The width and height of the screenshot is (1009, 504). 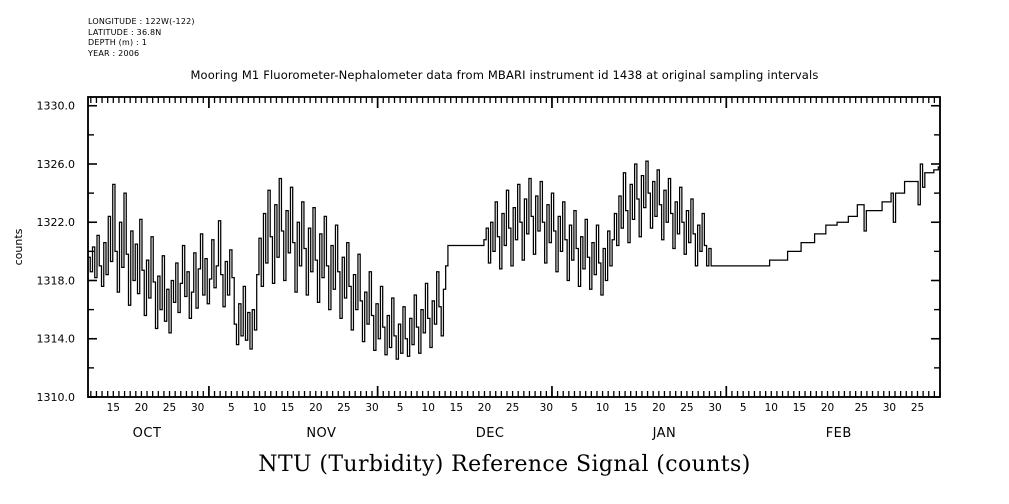 What do you see at coordinates (56, 164) in the screenshot?
I see `y-tick-label: 1326.0` at bounding box center [56, 164].